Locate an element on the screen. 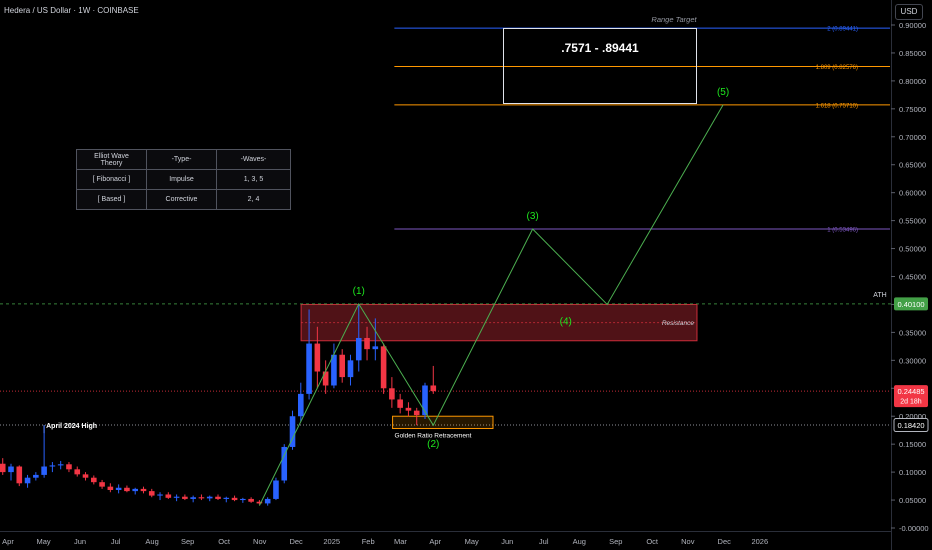  y-tick-label: 0.30000 is located at coordinates (912, 360).